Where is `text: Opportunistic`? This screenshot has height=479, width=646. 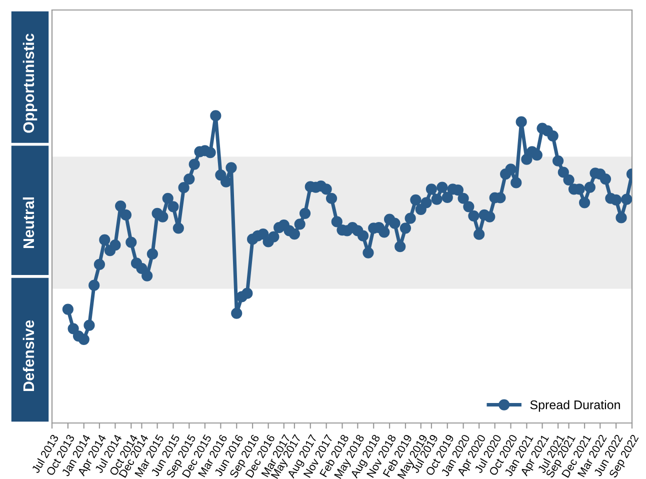
text: Opportunistic is located at coordinates (30, 83).